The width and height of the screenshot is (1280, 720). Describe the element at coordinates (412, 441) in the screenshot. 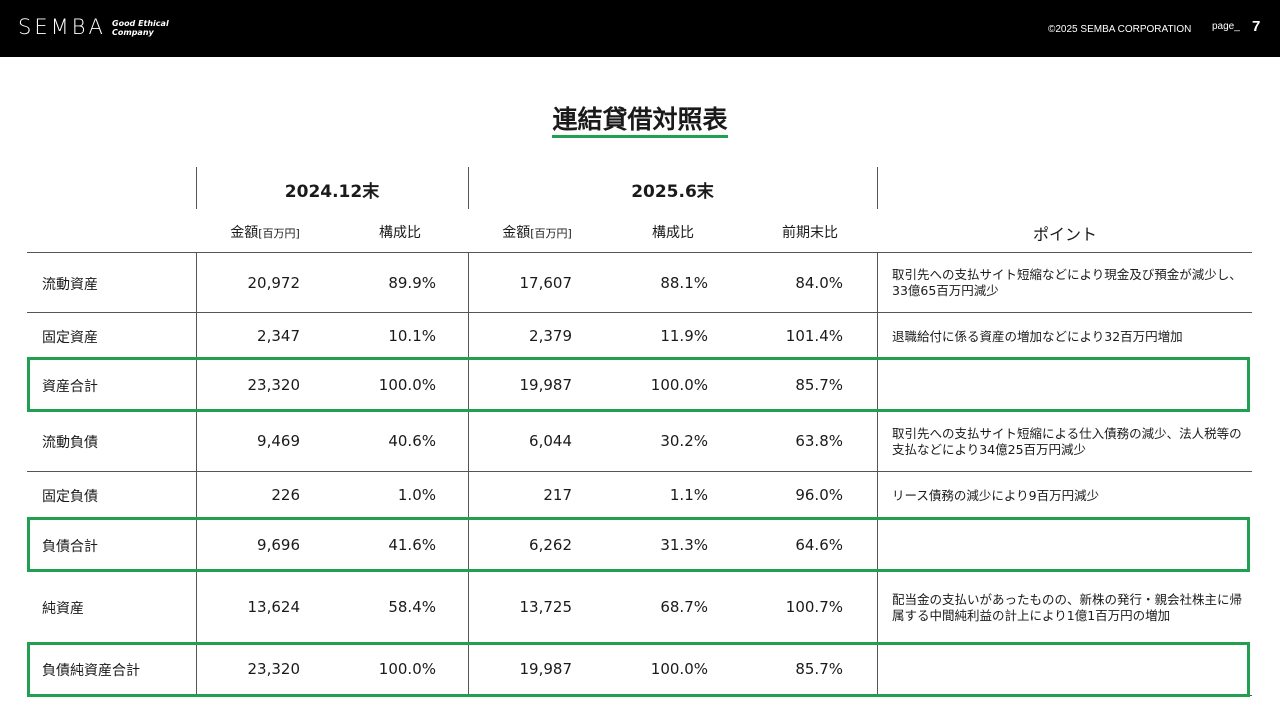

I see `ratio-2024: 40.6%` at that location.